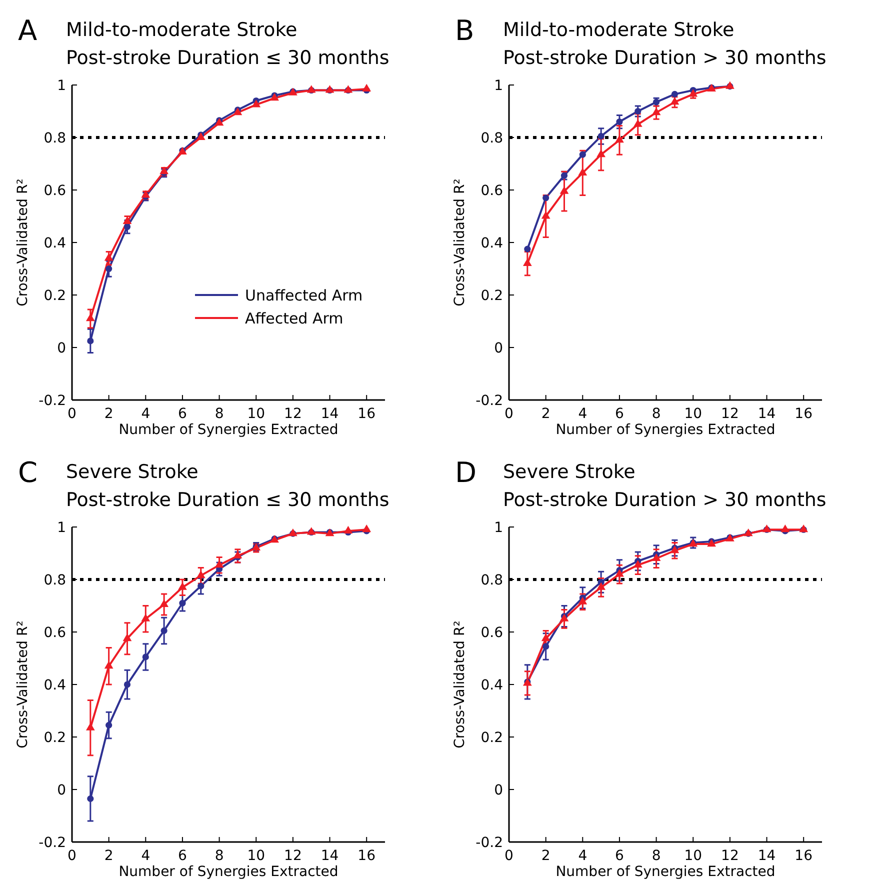  I want to click on chart-subtitle: Post-stroke Duration > 30 months, so click(664, 58).